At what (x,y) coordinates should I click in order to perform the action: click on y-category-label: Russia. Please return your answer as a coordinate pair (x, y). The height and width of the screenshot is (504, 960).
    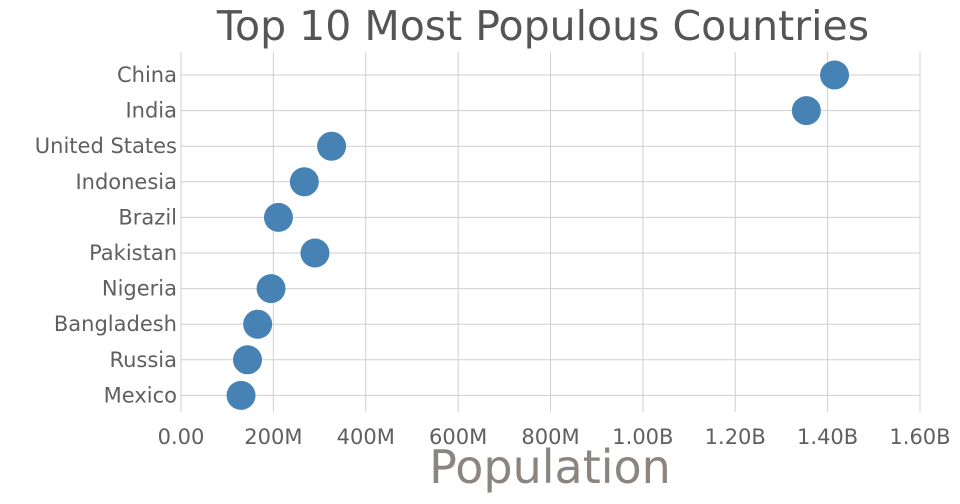
    Looking at the image, I should click on (143, 360).